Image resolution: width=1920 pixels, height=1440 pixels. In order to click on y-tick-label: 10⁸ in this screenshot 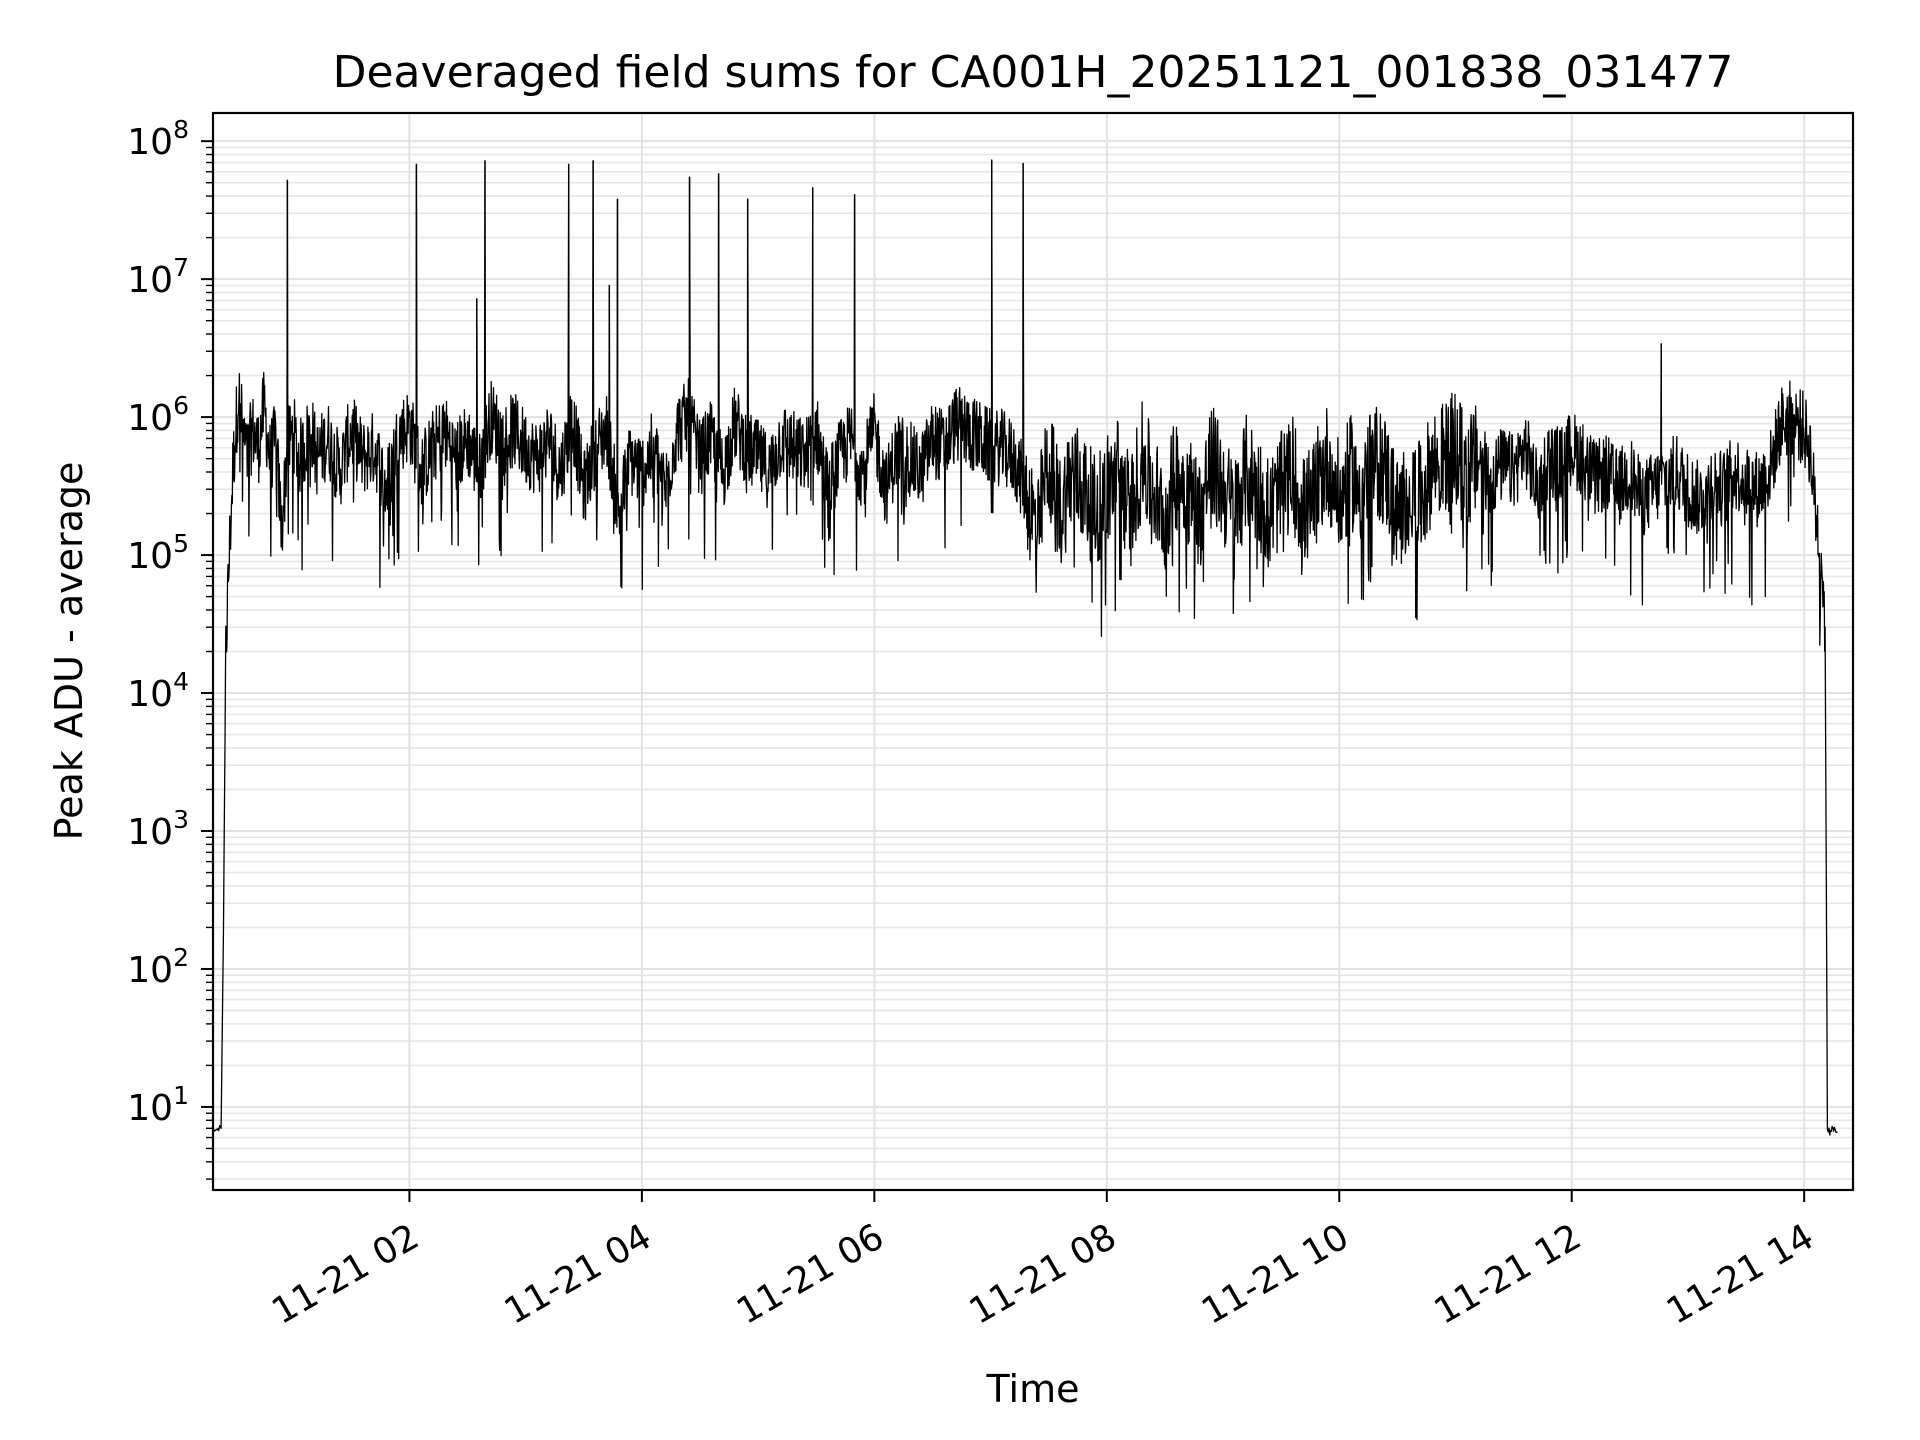, I will do `click(158, 139)`.